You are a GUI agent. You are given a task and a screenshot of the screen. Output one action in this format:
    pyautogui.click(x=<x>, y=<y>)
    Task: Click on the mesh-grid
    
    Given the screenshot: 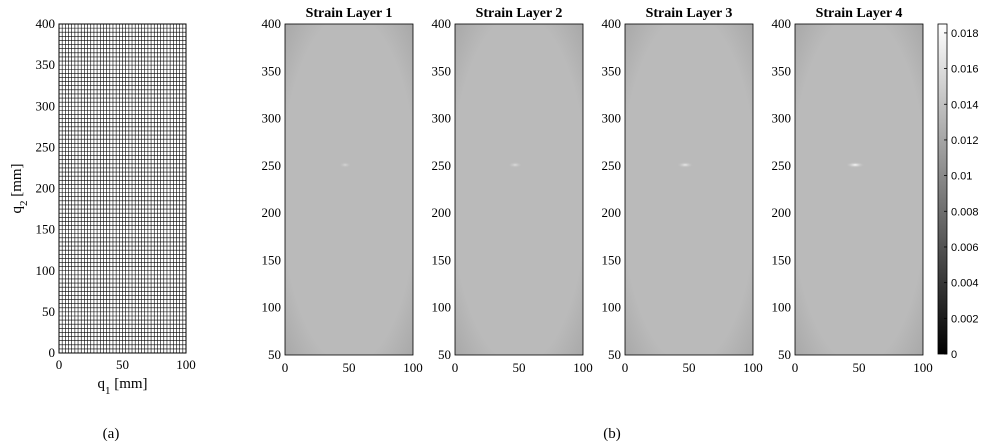 What is the action you would take?
    pyautogui.click(x=122, y=188)
    